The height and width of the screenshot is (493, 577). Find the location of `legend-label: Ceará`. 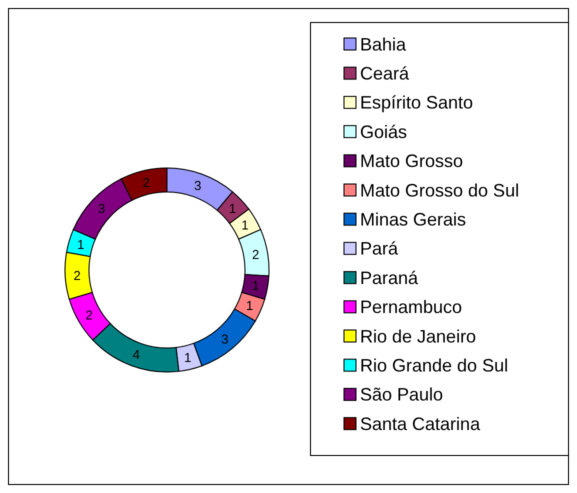

legend-label: Ceará is located at coordinates (385, 74).